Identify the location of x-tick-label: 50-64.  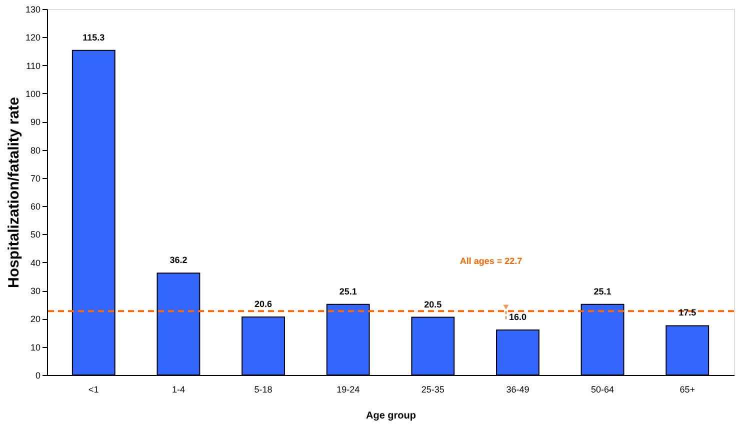
(602, 389).